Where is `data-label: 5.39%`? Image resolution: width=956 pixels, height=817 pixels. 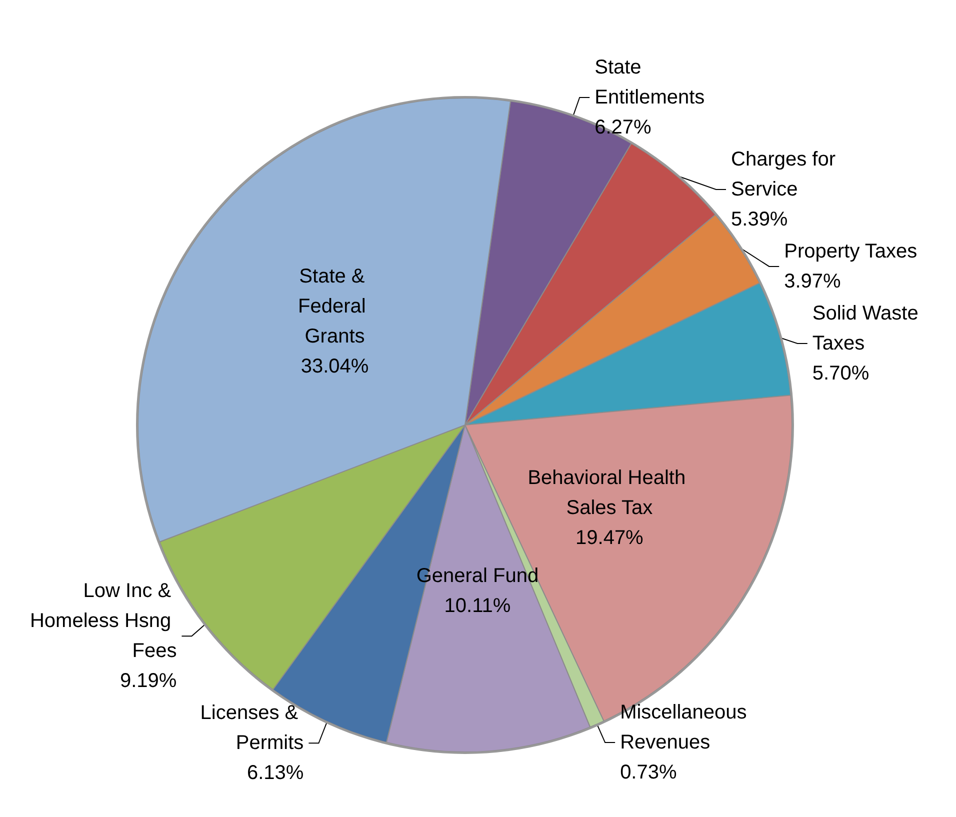 data-label: 5.39% is located at coordinates (759, 219).